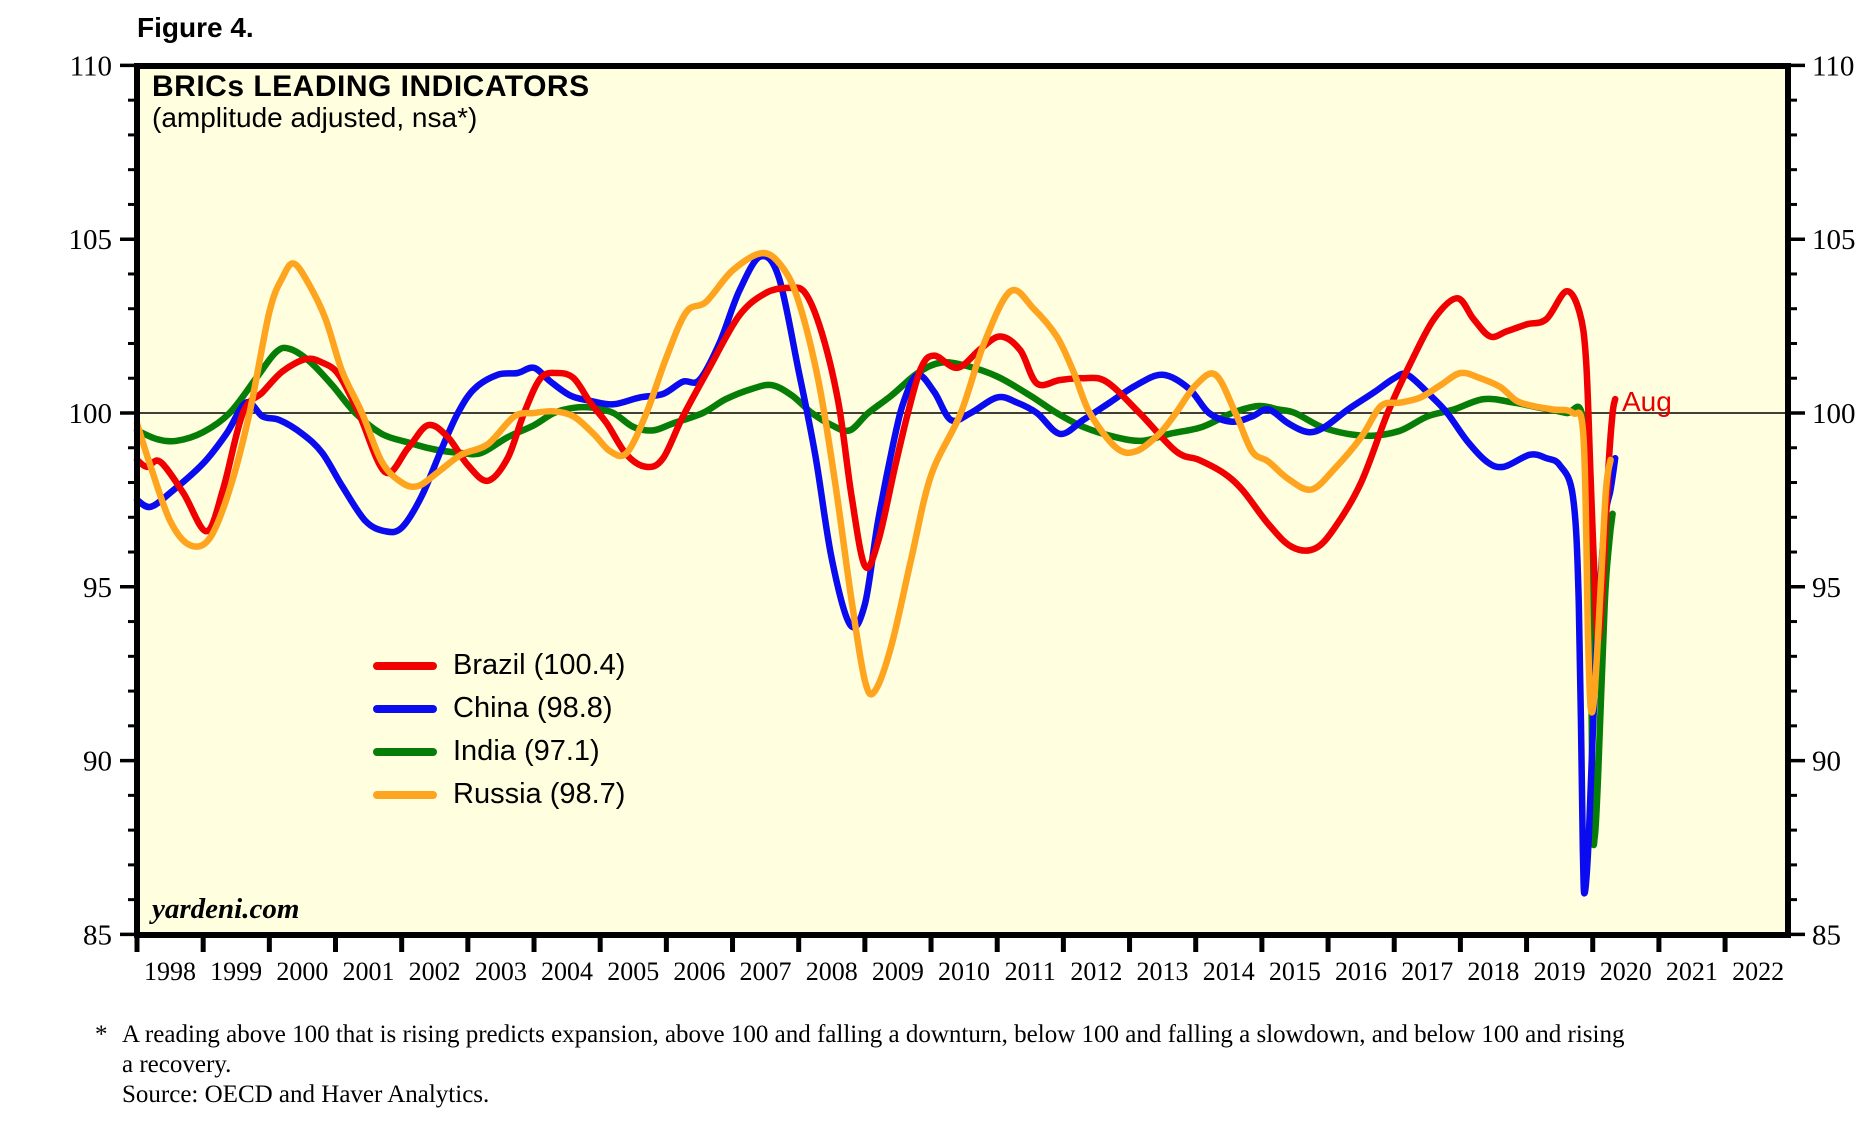  I want to click on legend-item-china: China (98.8), so click(499, 708).